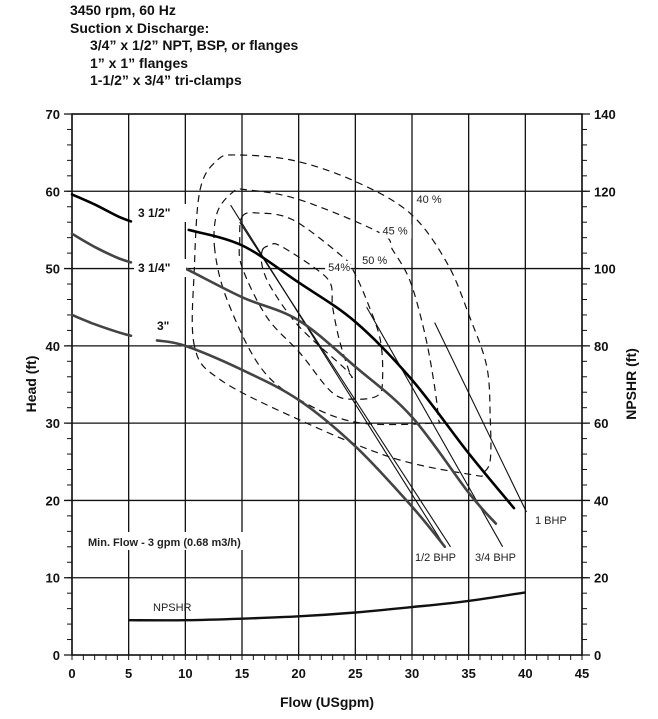 Image resolution: width=658 pixels, height=719 pixels. What do you see at coordinates (468, 673) in the screenshot?
I see `x-tick-label: 35` at bounding box center [468, 673].